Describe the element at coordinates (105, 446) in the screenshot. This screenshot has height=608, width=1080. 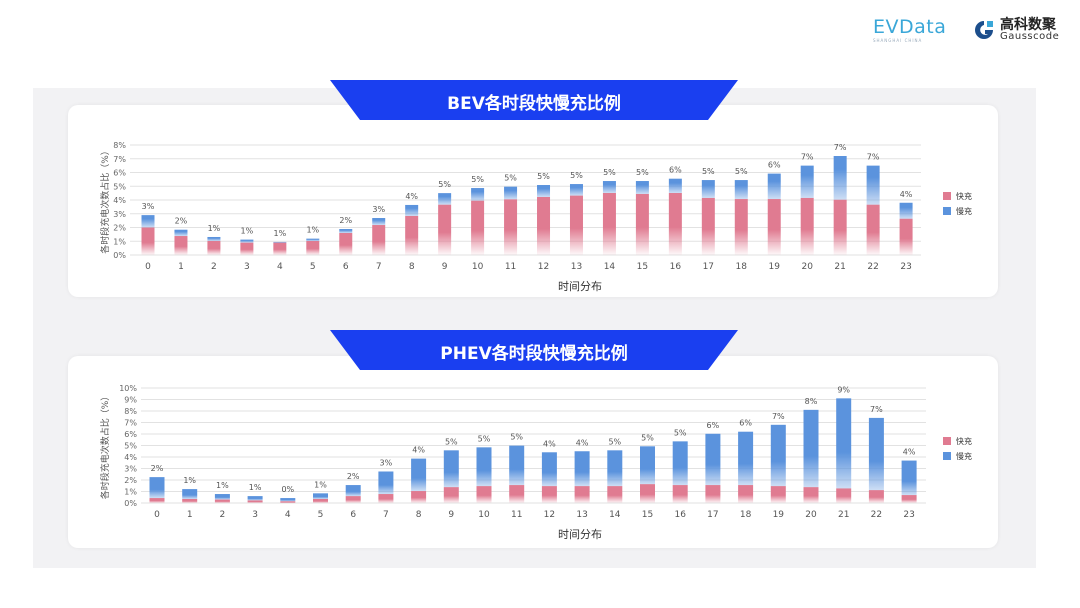
I see `y-axis-label: 各时段充电次数占比（%）` at that location.